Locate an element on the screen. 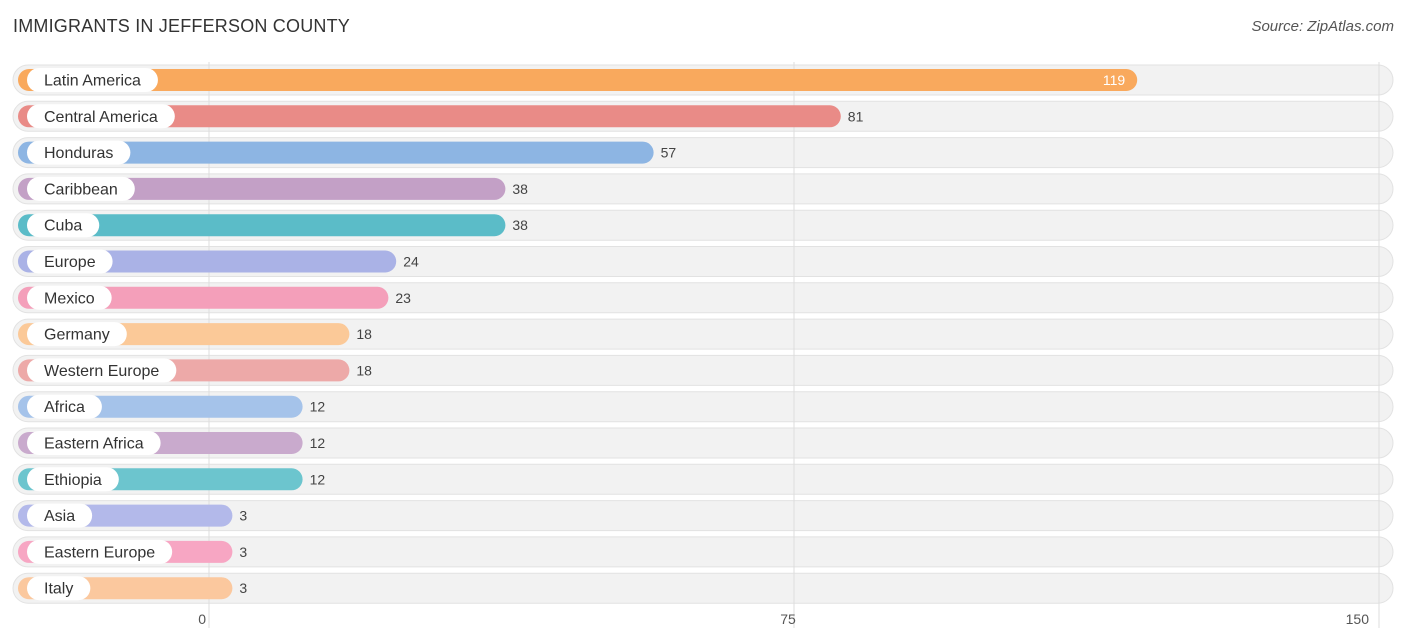  category-label: Honduras is located at coordinates (78, 153).